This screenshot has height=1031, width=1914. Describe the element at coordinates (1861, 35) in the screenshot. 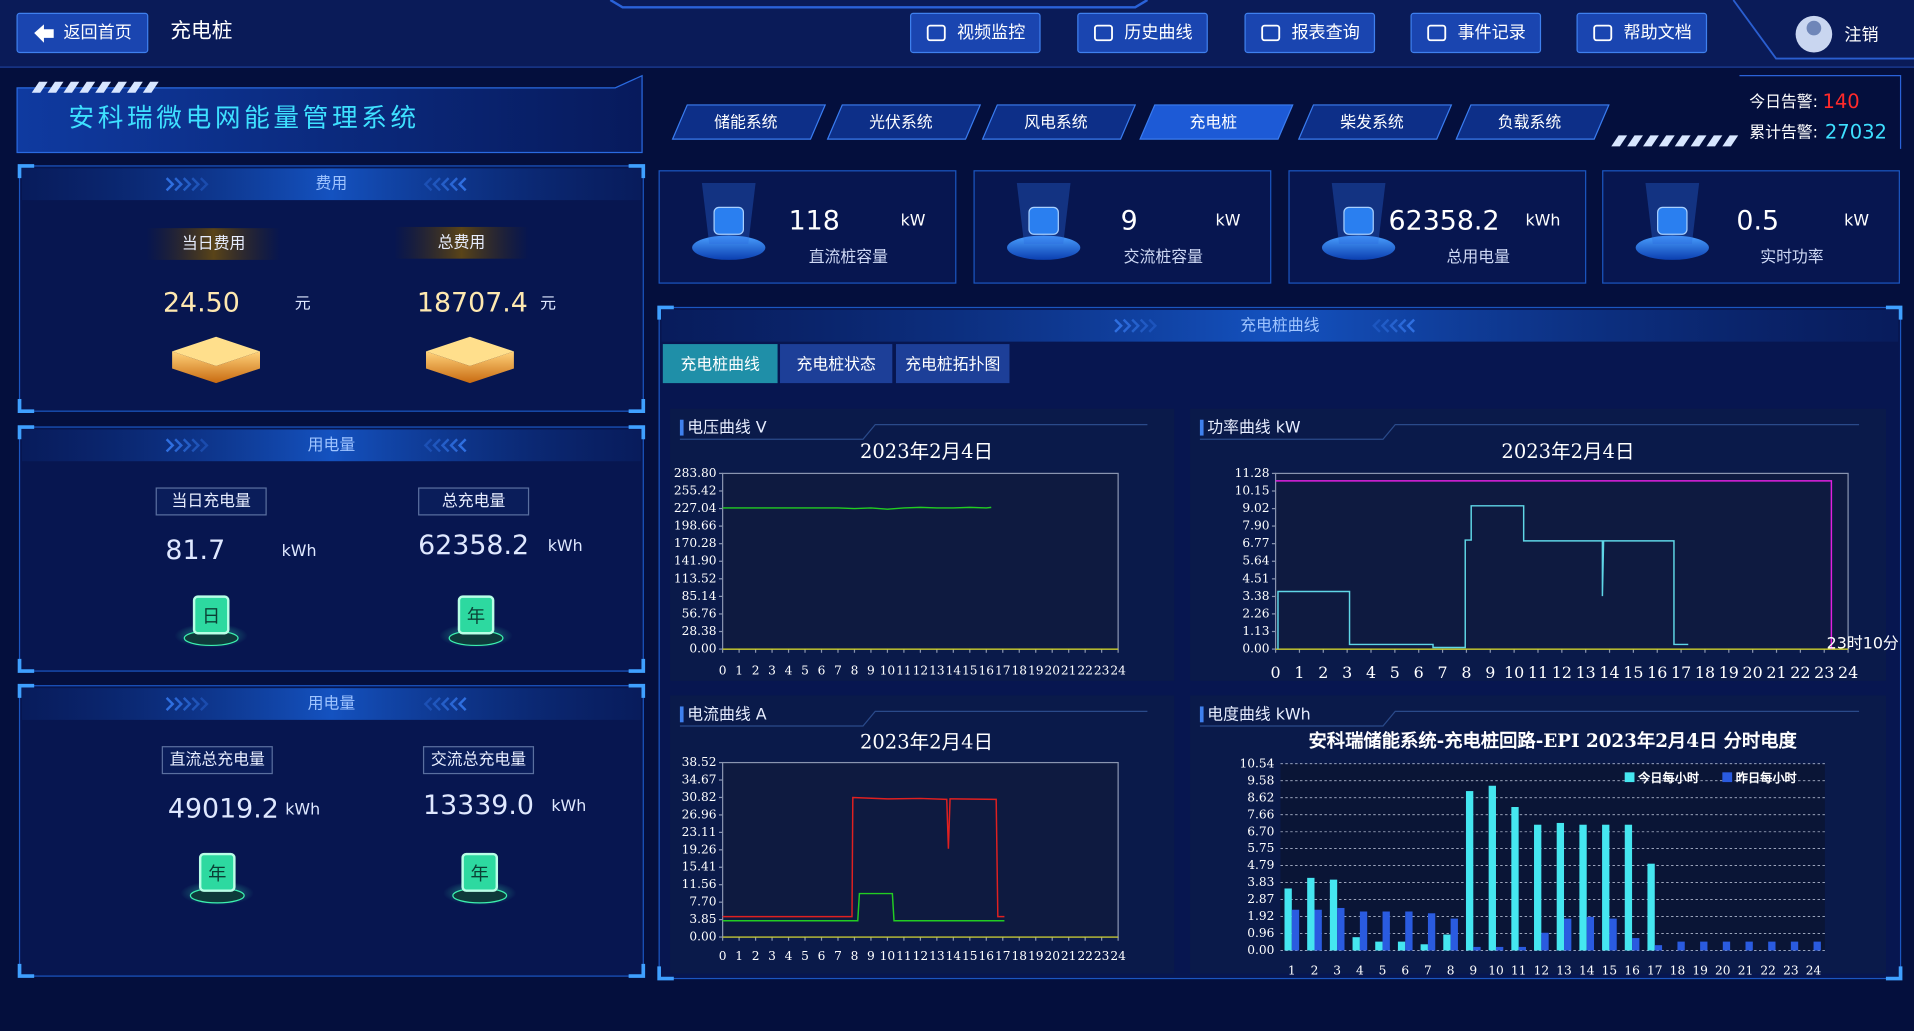

I see `logout: 注销` at that location.